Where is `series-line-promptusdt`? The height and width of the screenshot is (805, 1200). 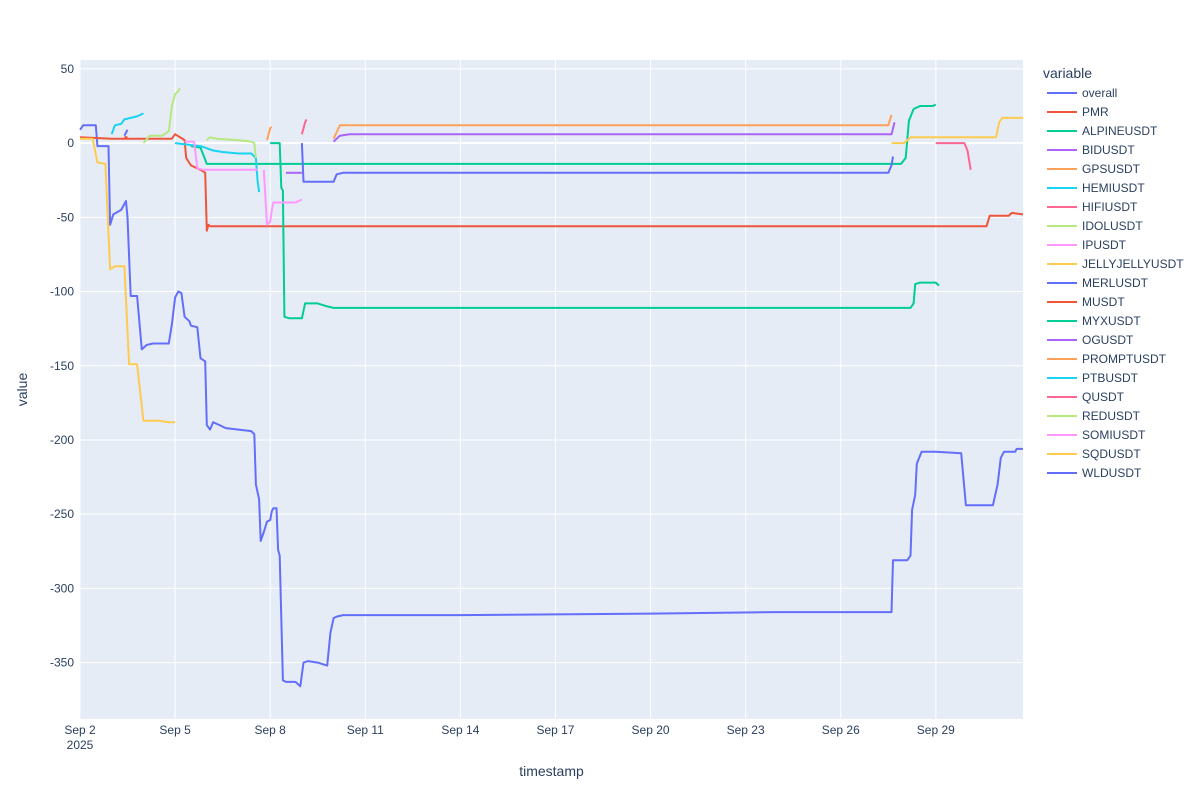 series-line-promptusdt is located at coordinates (612, 127).